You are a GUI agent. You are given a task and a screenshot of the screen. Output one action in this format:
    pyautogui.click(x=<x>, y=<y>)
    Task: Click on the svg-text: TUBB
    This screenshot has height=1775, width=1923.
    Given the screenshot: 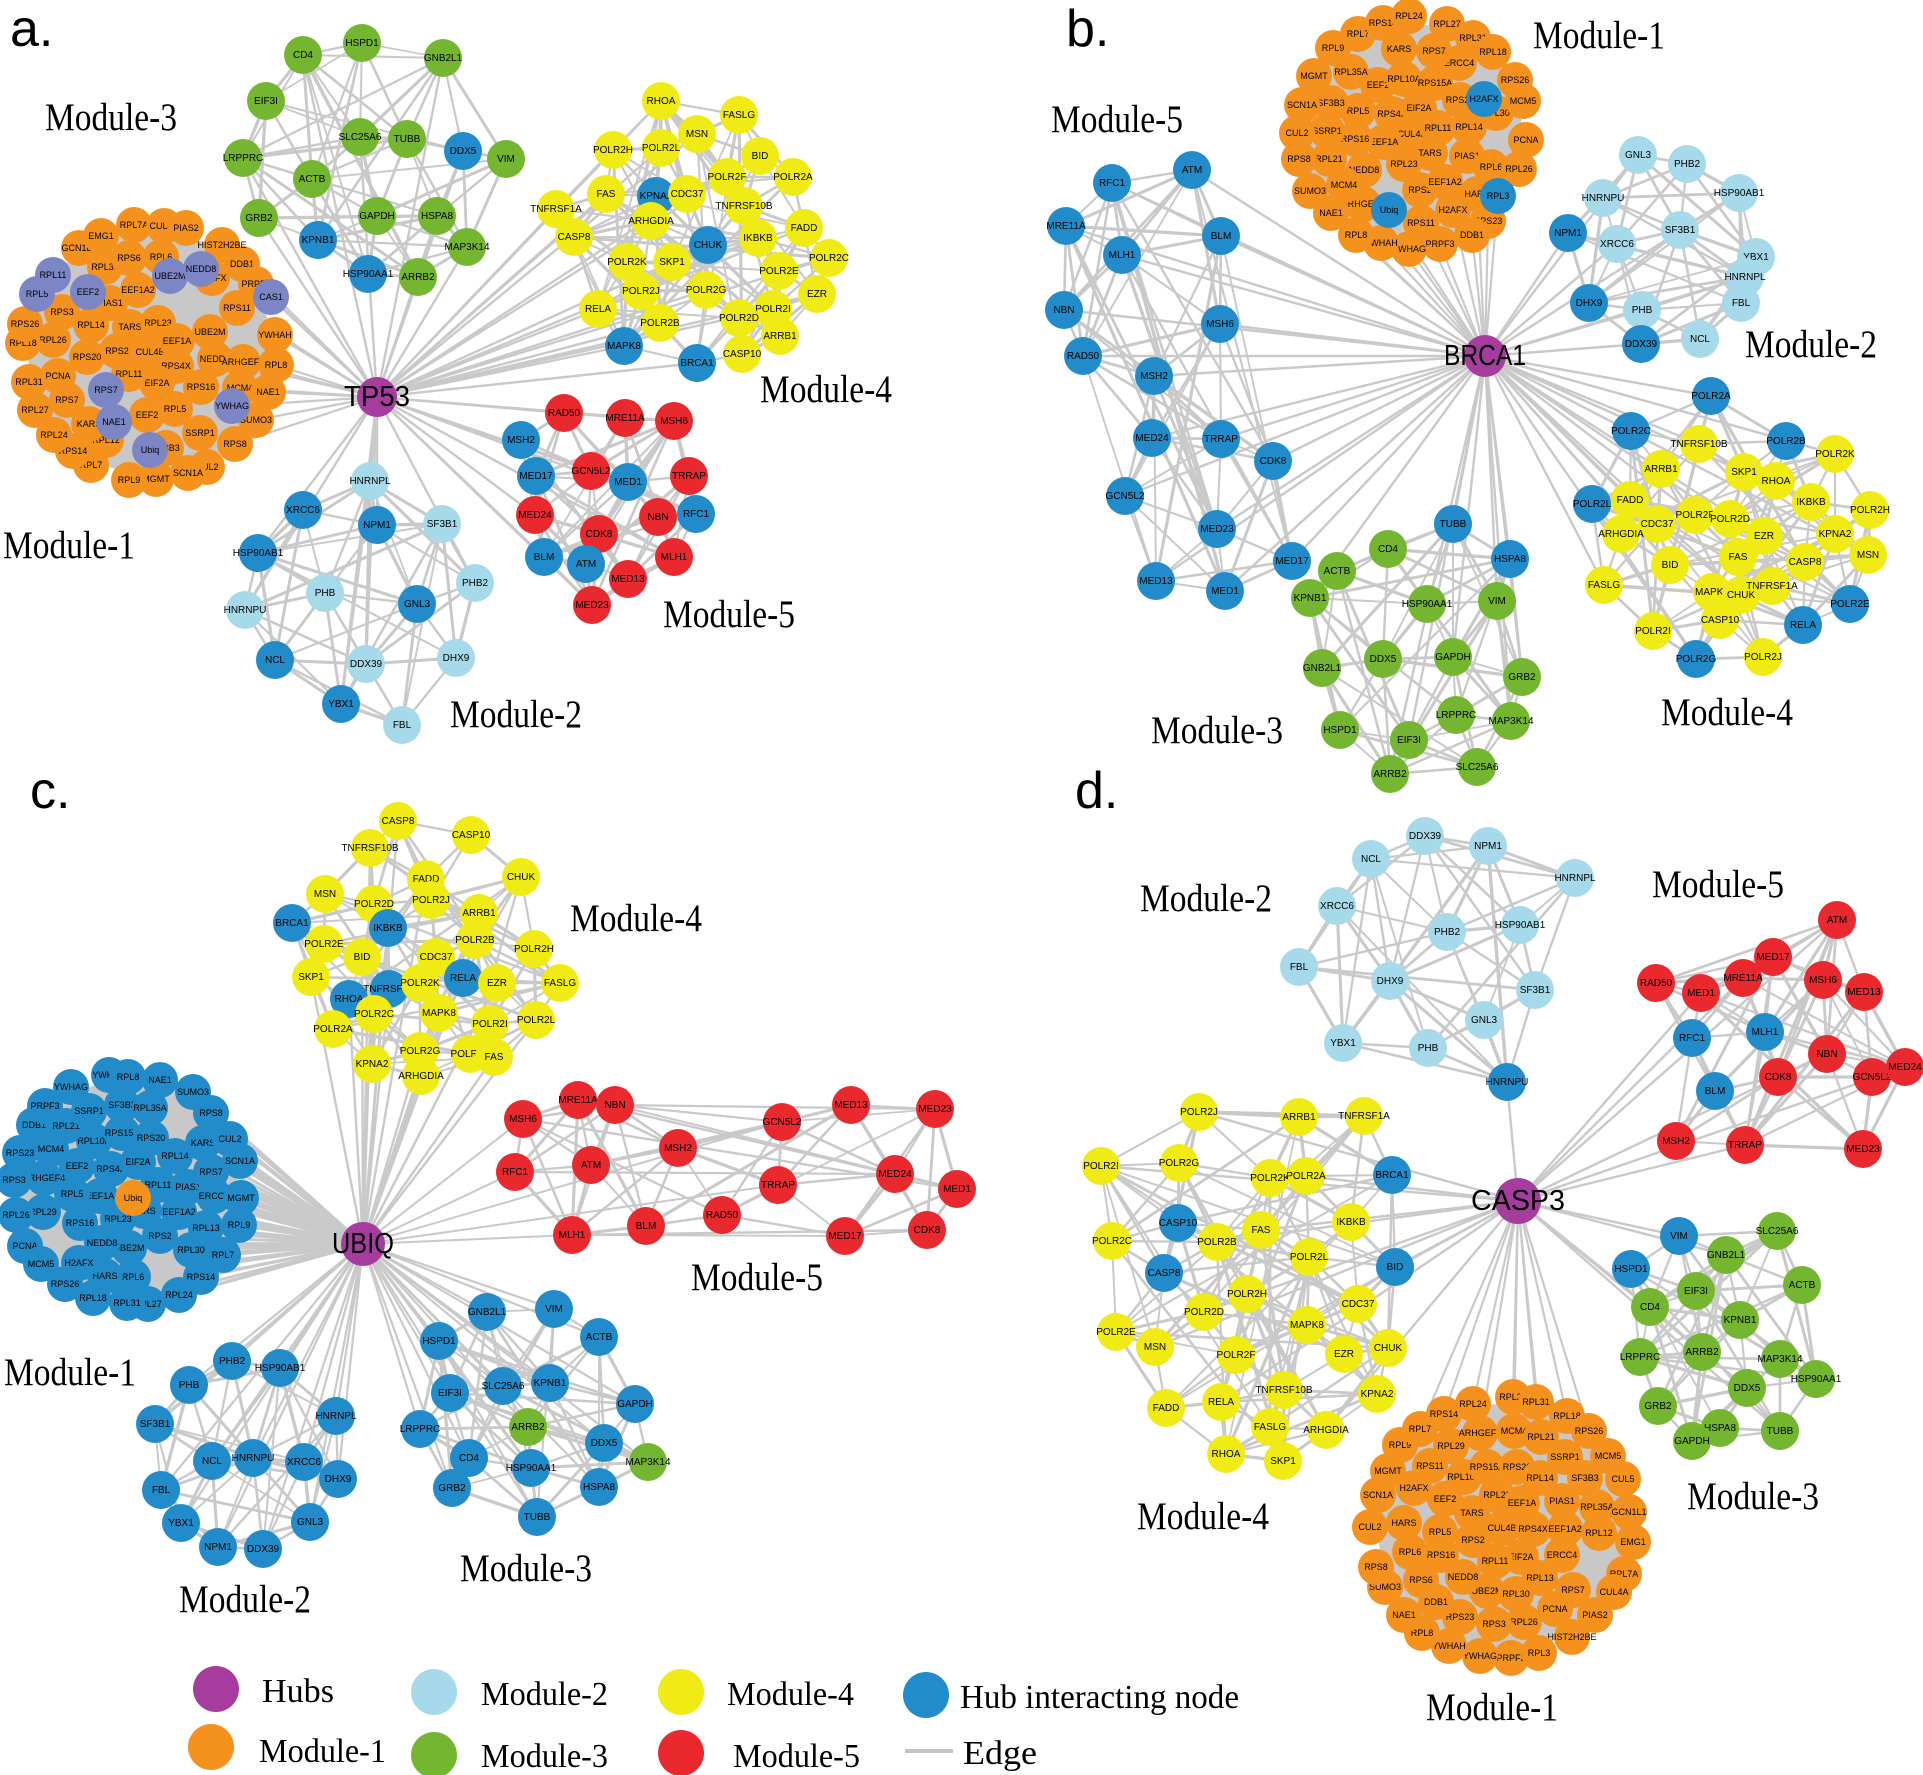 What is the action you would take?
    pyautogui.click(x=1780, y=1431)
    